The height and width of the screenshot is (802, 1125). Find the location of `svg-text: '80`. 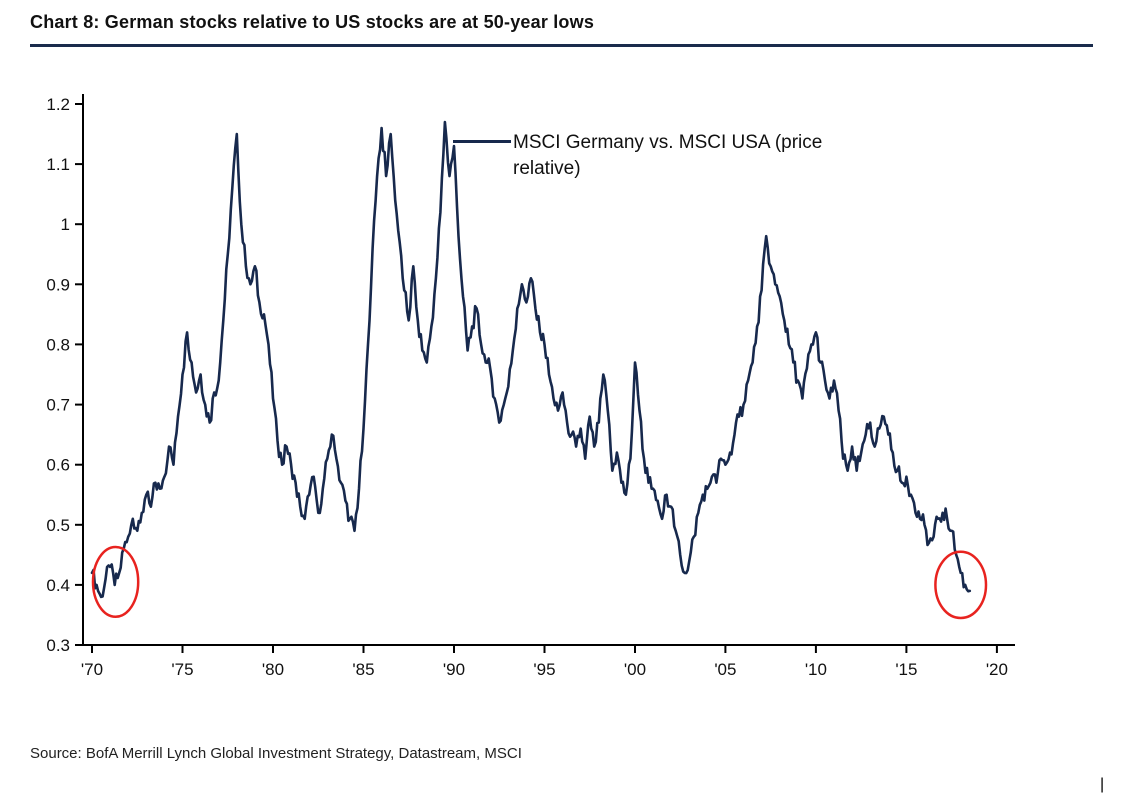

svg-text: '80 is located at coordinates (273, 669).